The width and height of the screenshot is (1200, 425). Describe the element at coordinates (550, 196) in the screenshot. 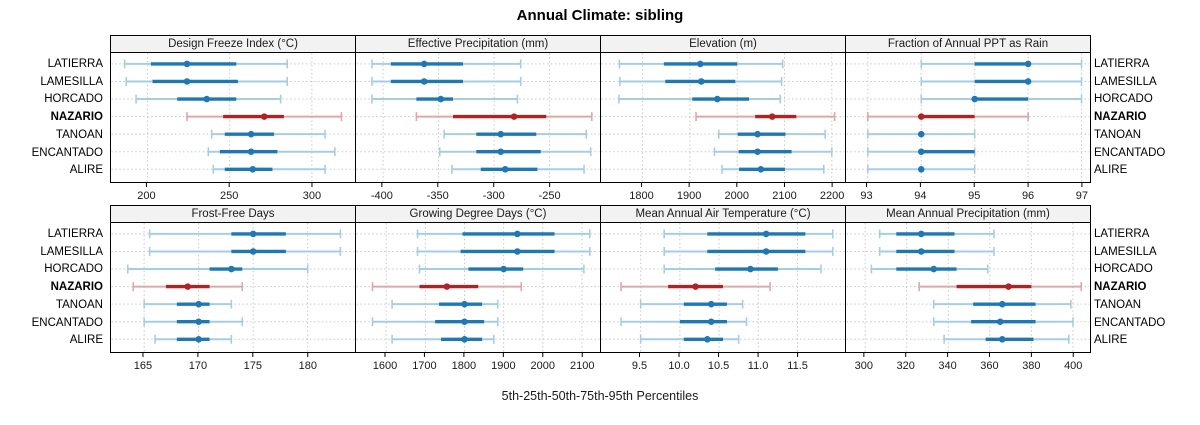

I see `tick-label: -250` at that location.